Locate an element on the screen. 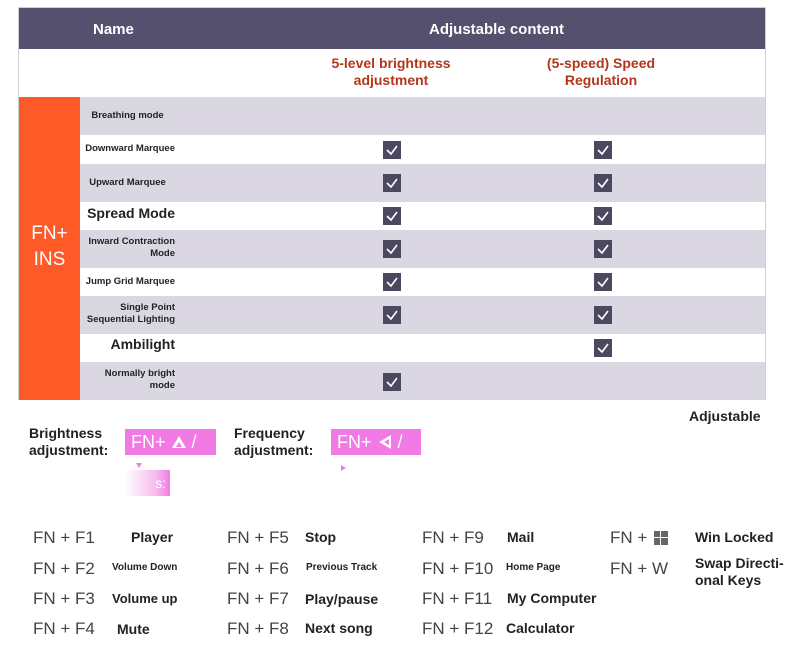 The image size is (790, 654). frequency-adjustment-label: Frequency adjustment: is located at coordinates (274, 441).